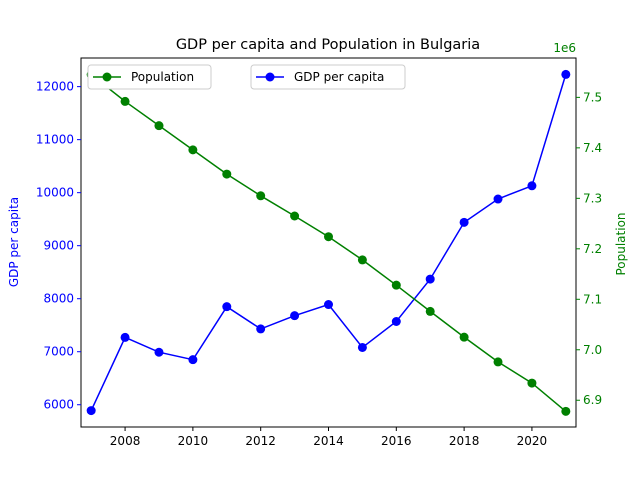  I want to click on left-y-axis: 6000 7000 8000 9000 10000 11000 12000, so click(58, 246).